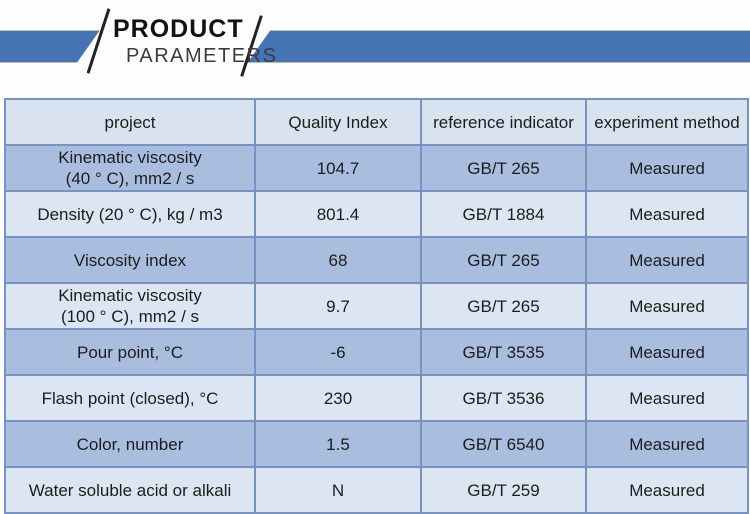  I want to click on cell-project: Density (20 ° C), kg / m3, so click(130, 214).